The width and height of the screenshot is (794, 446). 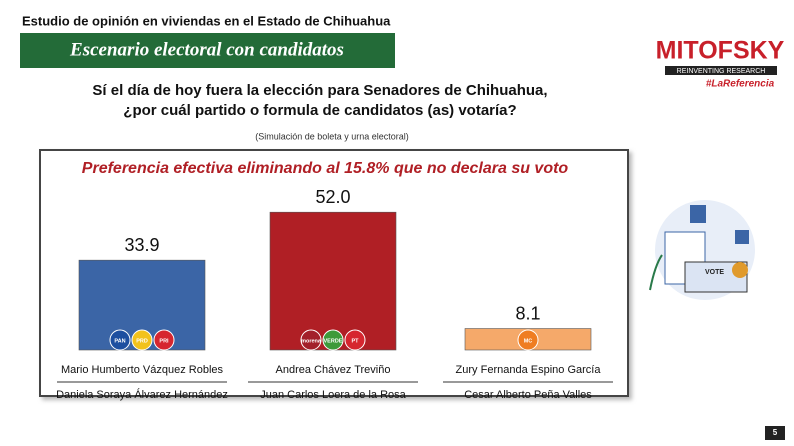 I want to click on logo-tagline: REINVENTING RESEARCH, so click(x=721, y=71).